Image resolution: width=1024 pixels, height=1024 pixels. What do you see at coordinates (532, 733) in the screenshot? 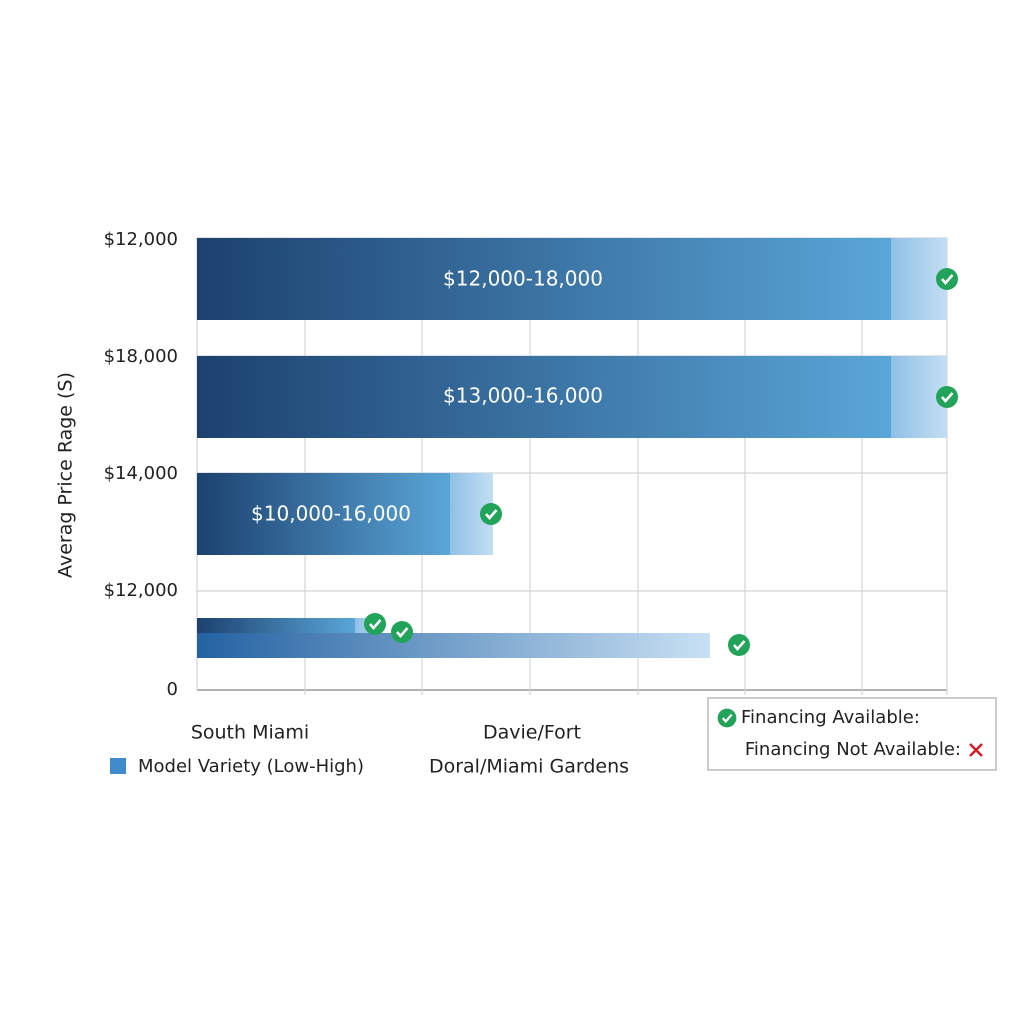
I see `category-label: Davie/Fort` at bounding box center [532, 733].